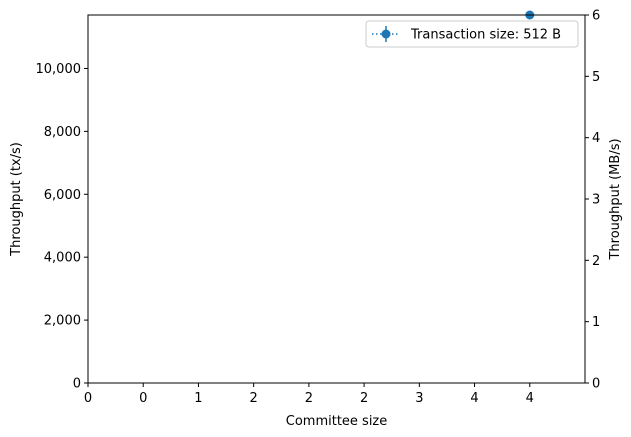 This screenshot has height=437, width=631. What do you see at coordinates (596, 138) in the screenshot?
I see `y2-tick-label: 4` at bounding box center [596, 138].